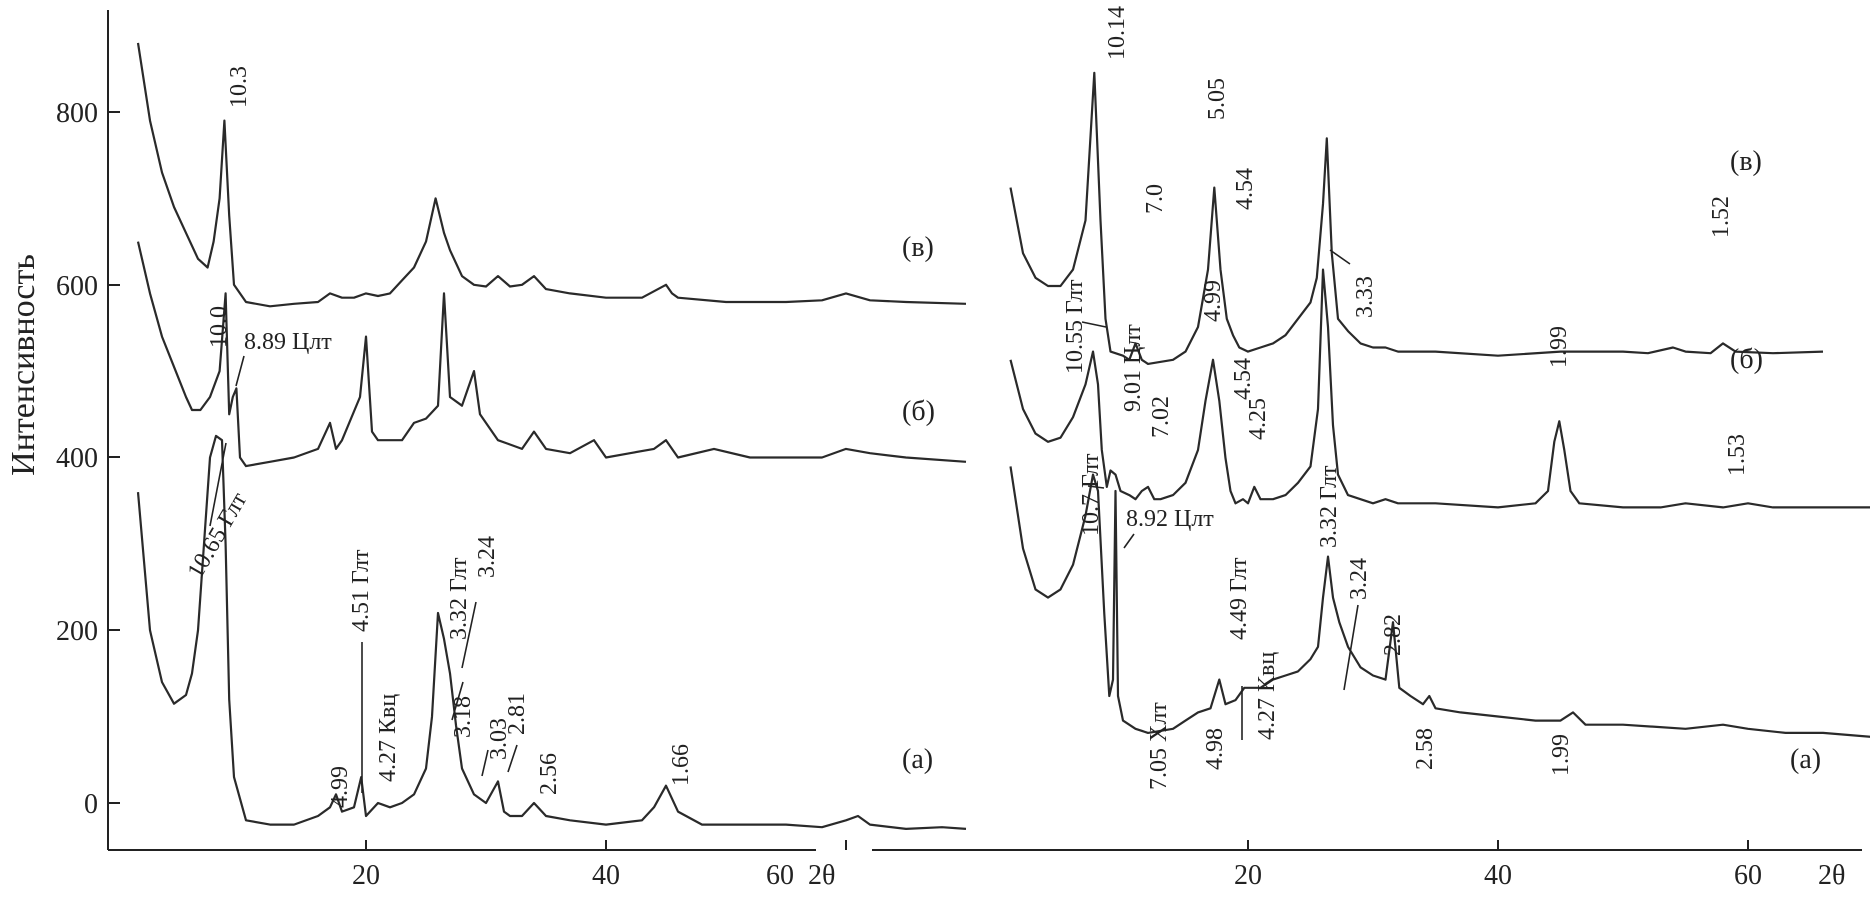  I want to click on series-line-a, so click(1439, 602).